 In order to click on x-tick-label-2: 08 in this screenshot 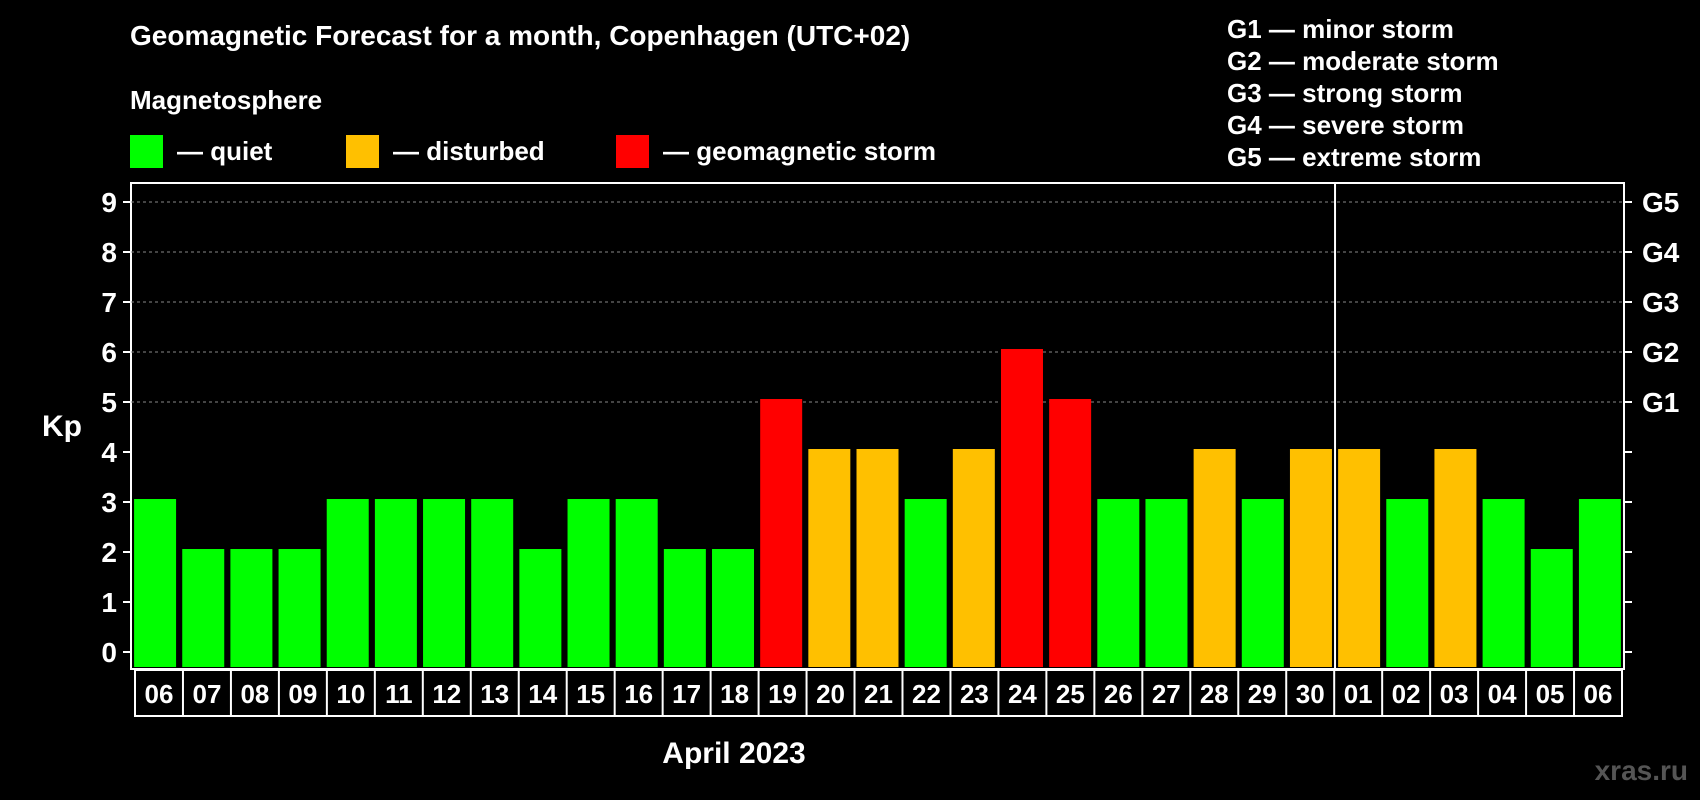, I will do `click(254, 694)`.